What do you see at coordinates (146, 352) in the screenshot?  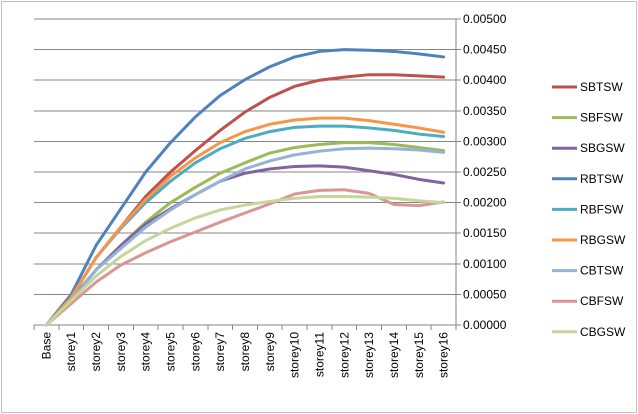 I see `x-tick-label: storey4` at bounding box center [146, 352].